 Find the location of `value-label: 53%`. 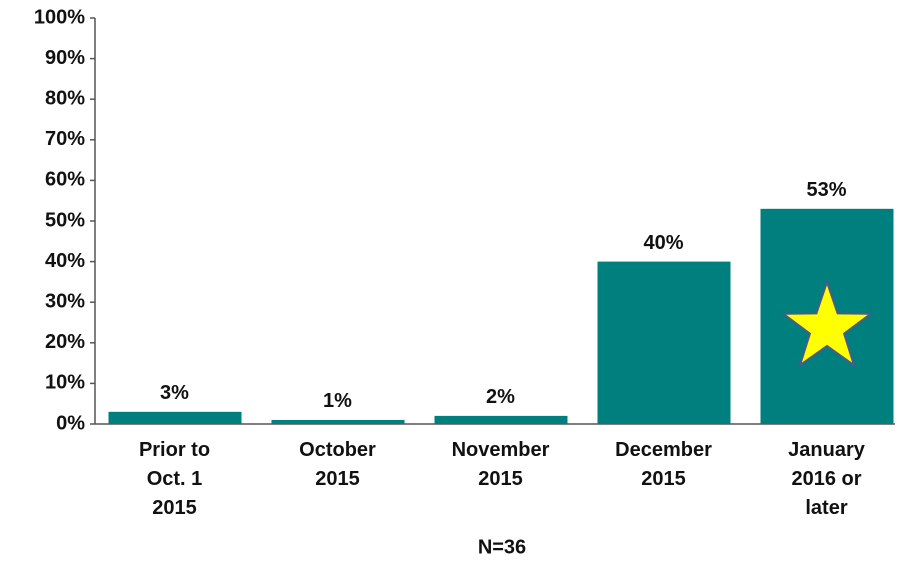

value-label: 53% is located at coordinates (826, 190).